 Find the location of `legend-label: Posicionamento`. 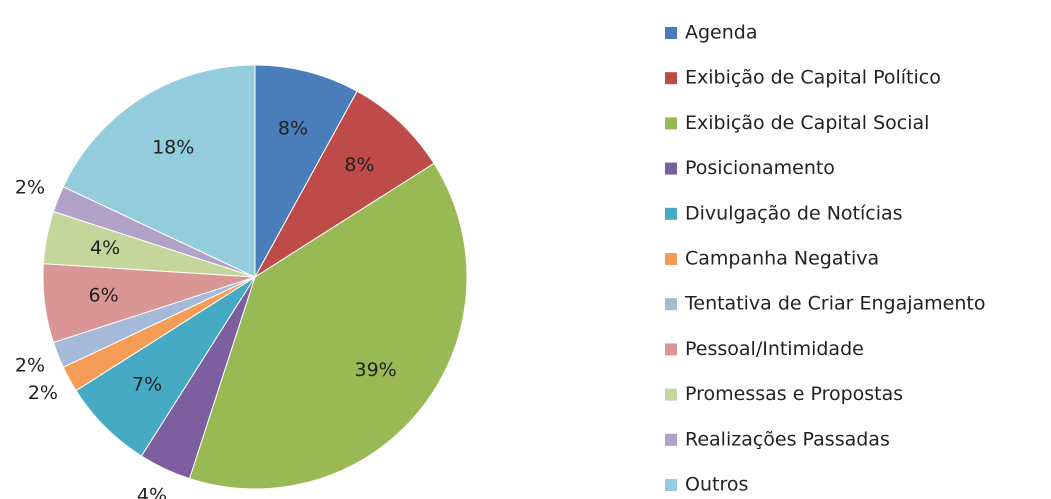

legend-label: Posicionamento is located at coordinates (760, 168).